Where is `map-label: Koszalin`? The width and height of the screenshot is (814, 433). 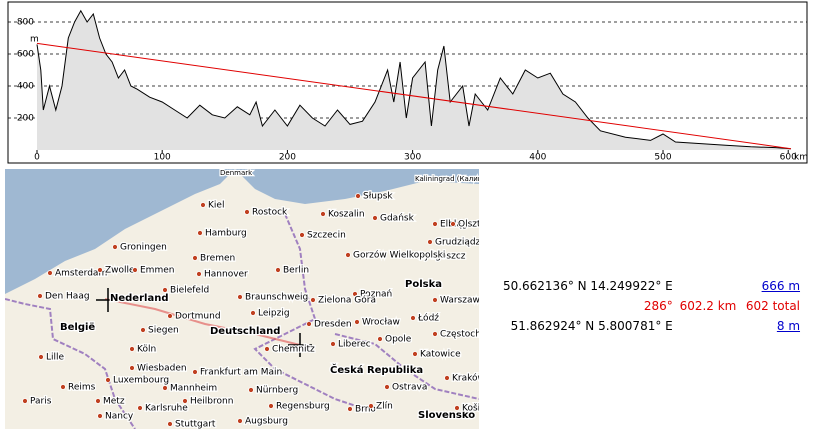
map-label: Koszalin is located at coordinates (346, 215).